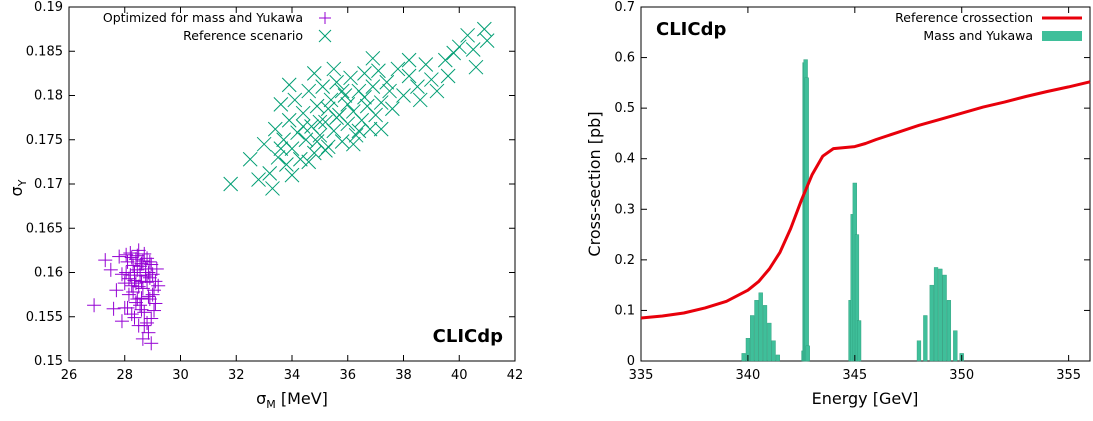  I want to click on left-xtick-label: 36, so click(347, 375).